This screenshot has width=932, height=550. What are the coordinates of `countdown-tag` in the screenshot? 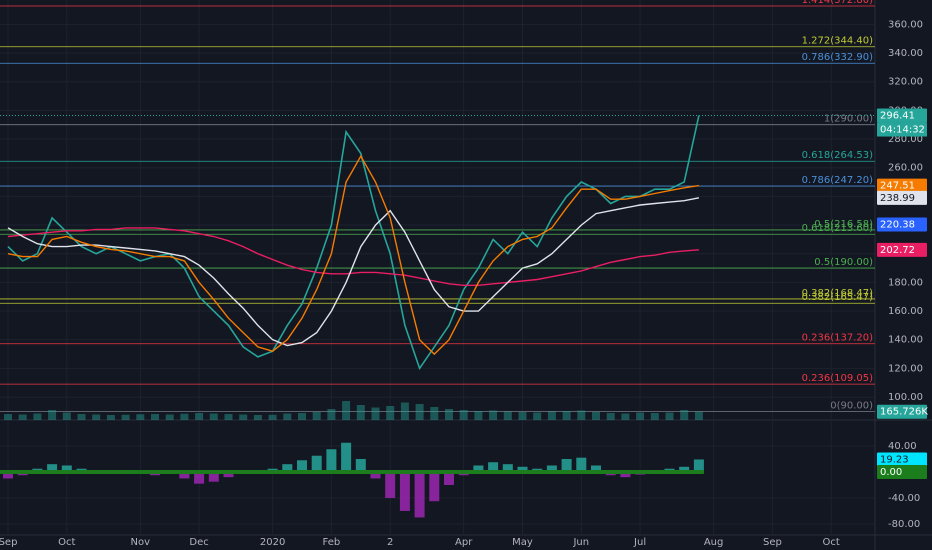 It's located at (902, 129).